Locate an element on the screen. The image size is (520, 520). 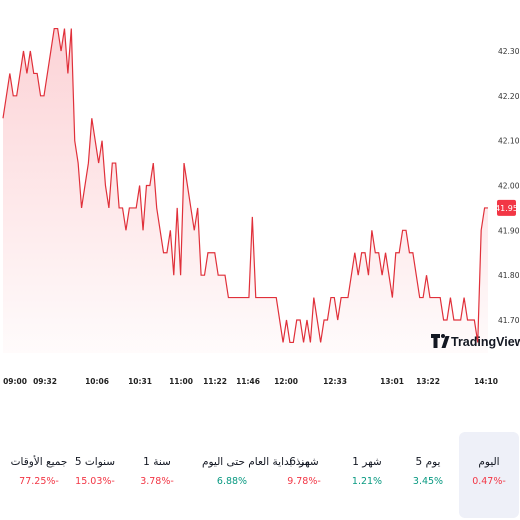
period-change: 3.78%- is located at coordinates (157, 481).